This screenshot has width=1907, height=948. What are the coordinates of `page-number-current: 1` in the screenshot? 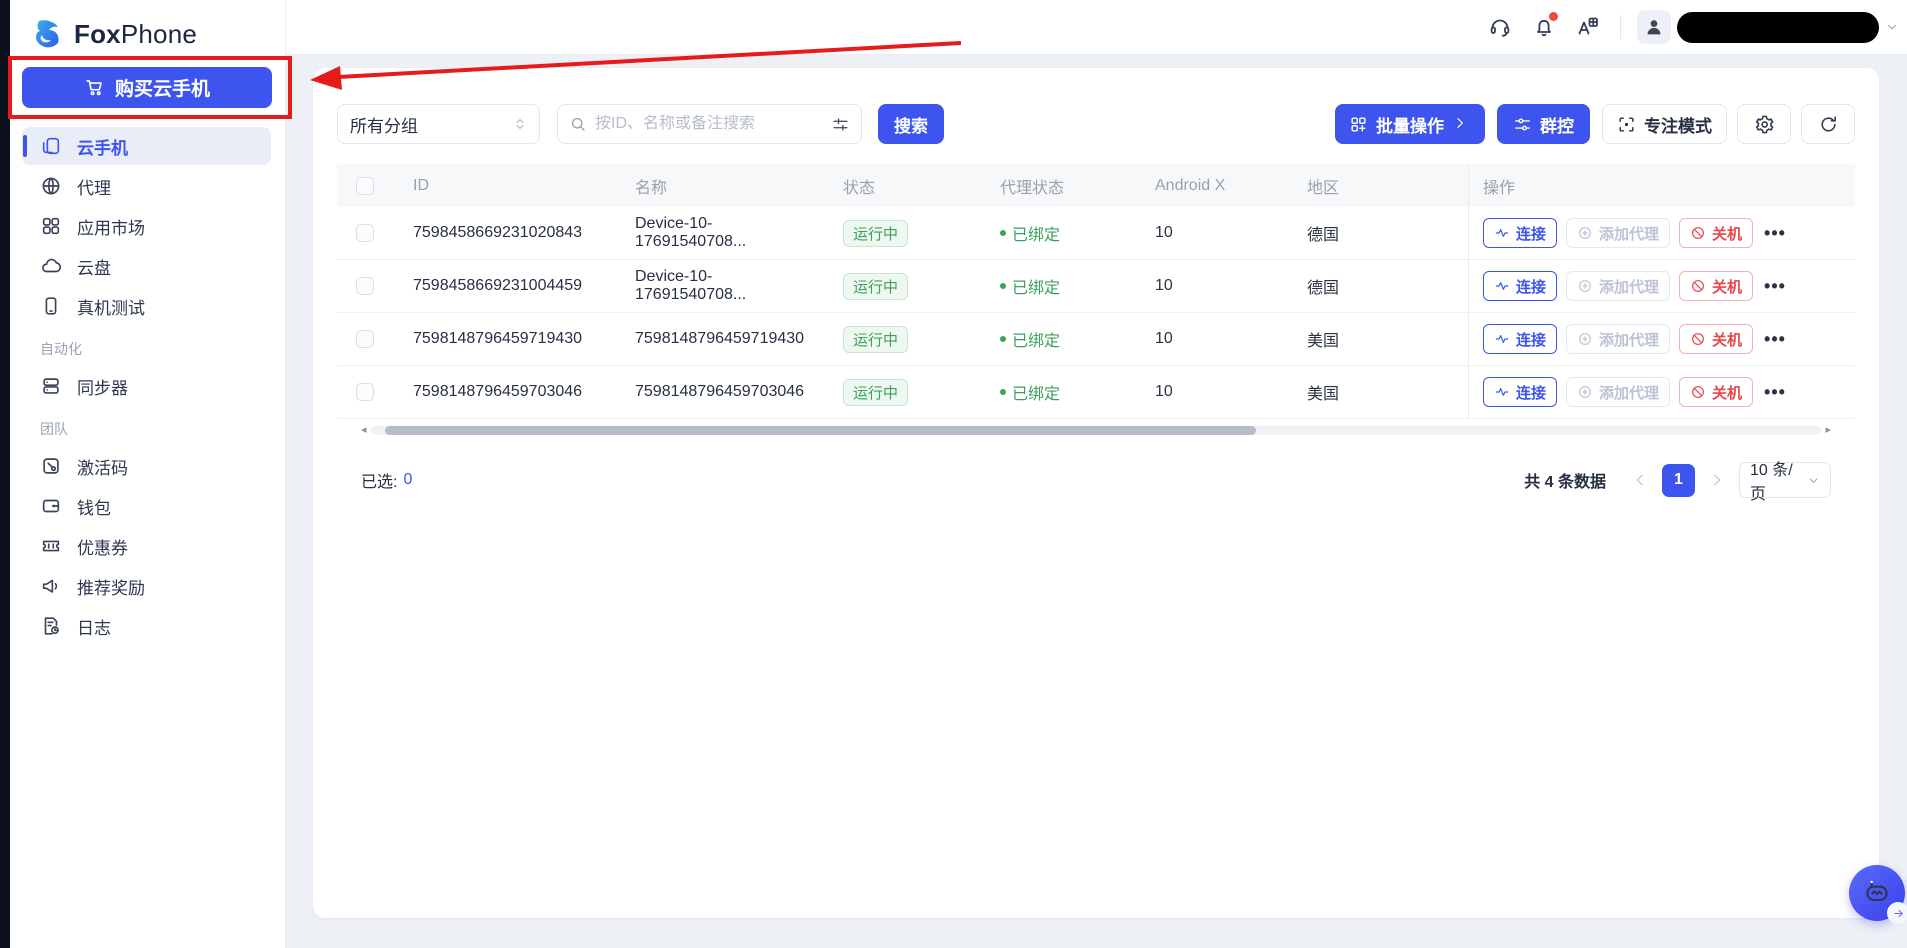 It's located at (1678, 480).